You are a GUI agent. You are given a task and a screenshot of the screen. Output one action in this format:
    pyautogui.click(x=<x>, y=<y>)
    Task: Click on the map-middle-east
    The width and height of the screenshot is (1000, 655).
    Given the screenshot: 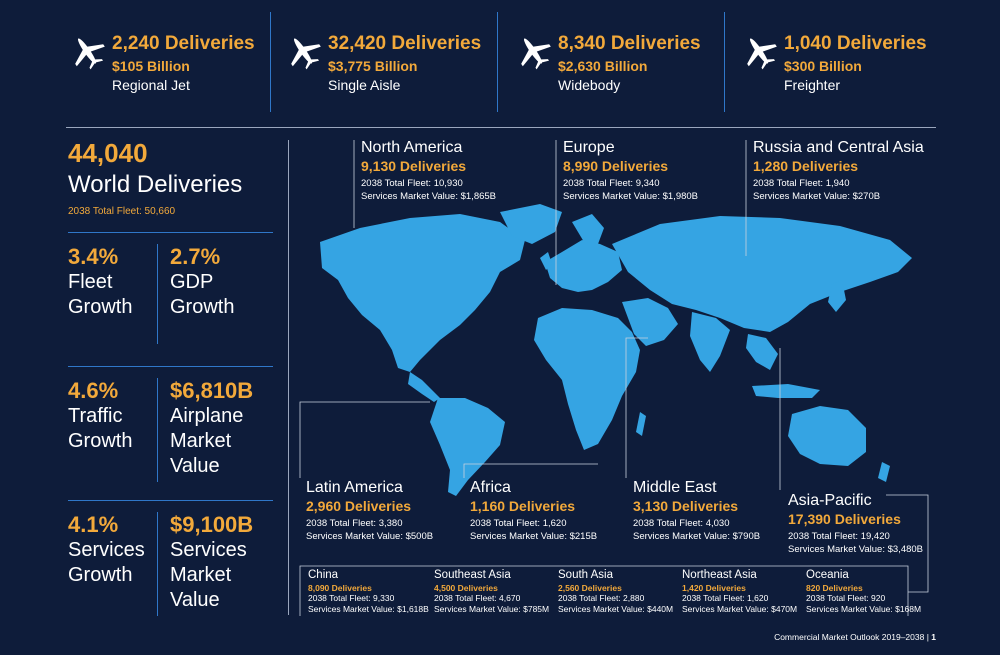 What is the action you would take?
    pyautogui.click(x=650, y=322)
    